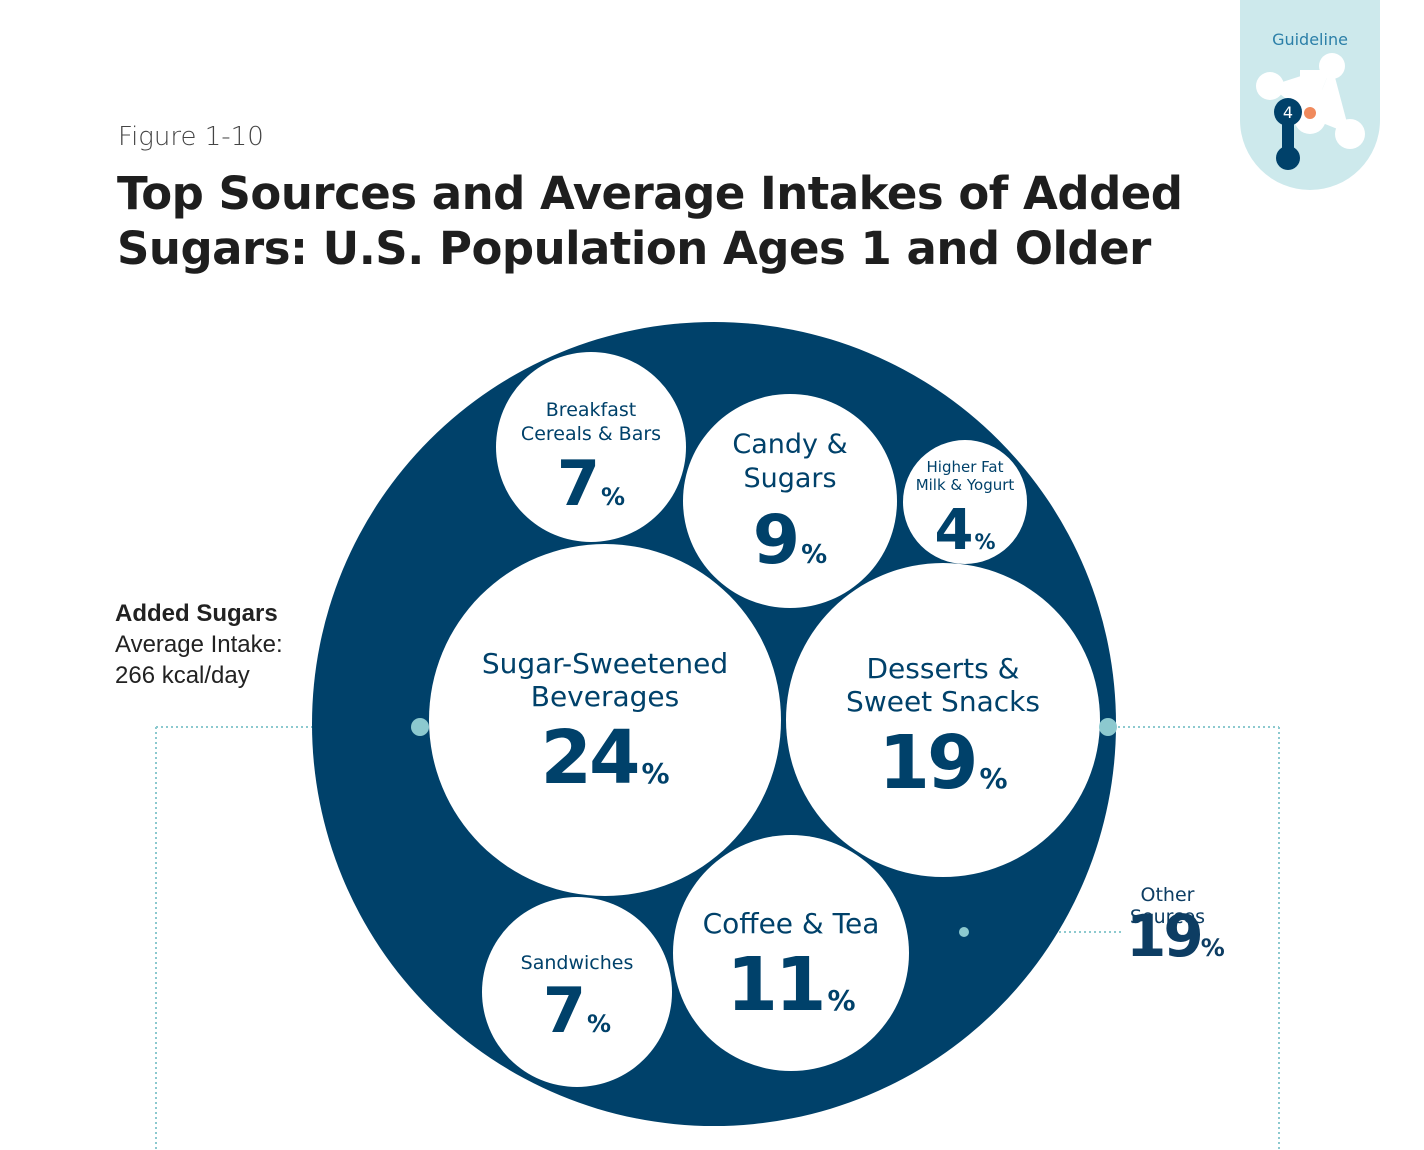 The height and width of the screenshot is (1150, 1424). Describe the element at coordinates (604, 758) in the screenshot. I see `bubble-value: 24%` at that location.